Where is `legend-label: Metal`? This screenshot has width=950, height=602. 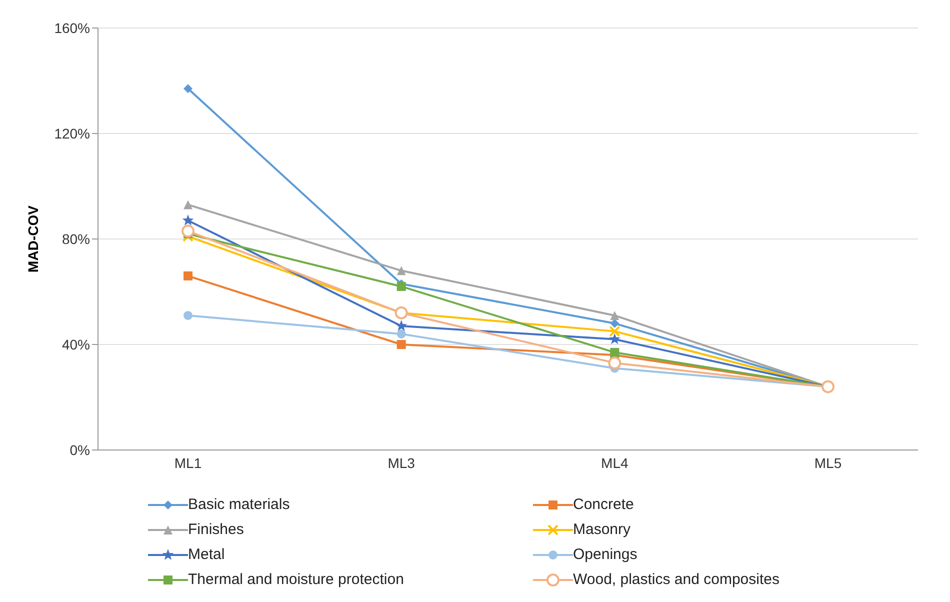 legend-label: Metal is located at coordinates (206, 554).